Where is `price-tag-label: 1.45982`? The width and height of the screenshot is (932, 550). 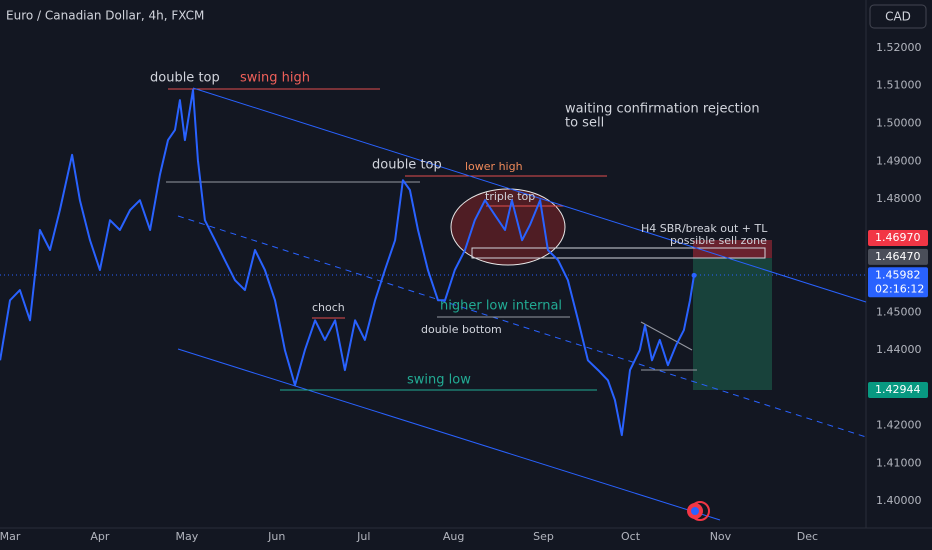
price-tag-label: 1.45982 is located at coordinates (898, 274).